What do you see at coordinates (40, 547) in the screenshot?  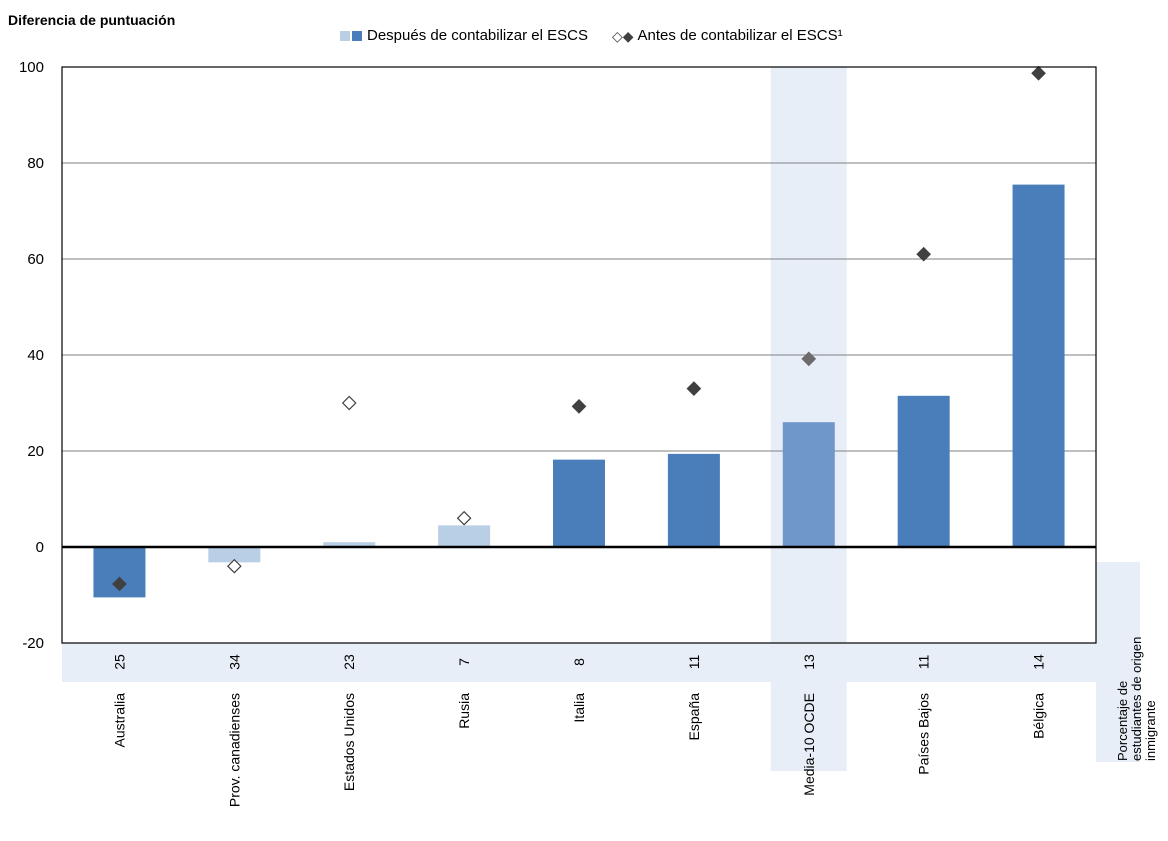 I see `y-tick-label: 0` at bounding box center [40, 547].